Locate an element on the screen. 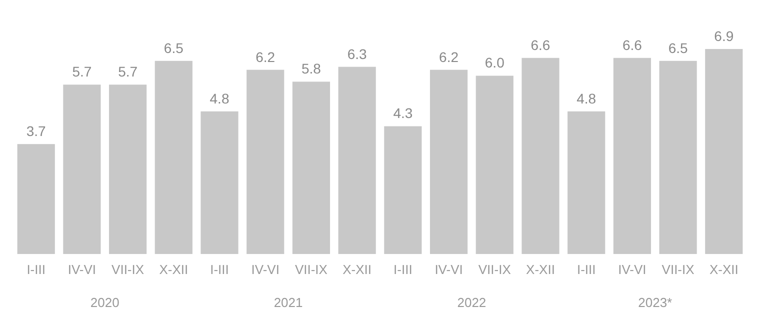 This screenshot has width=757, height=324. data-label: 5.8 is located at coordinates (311, 68).